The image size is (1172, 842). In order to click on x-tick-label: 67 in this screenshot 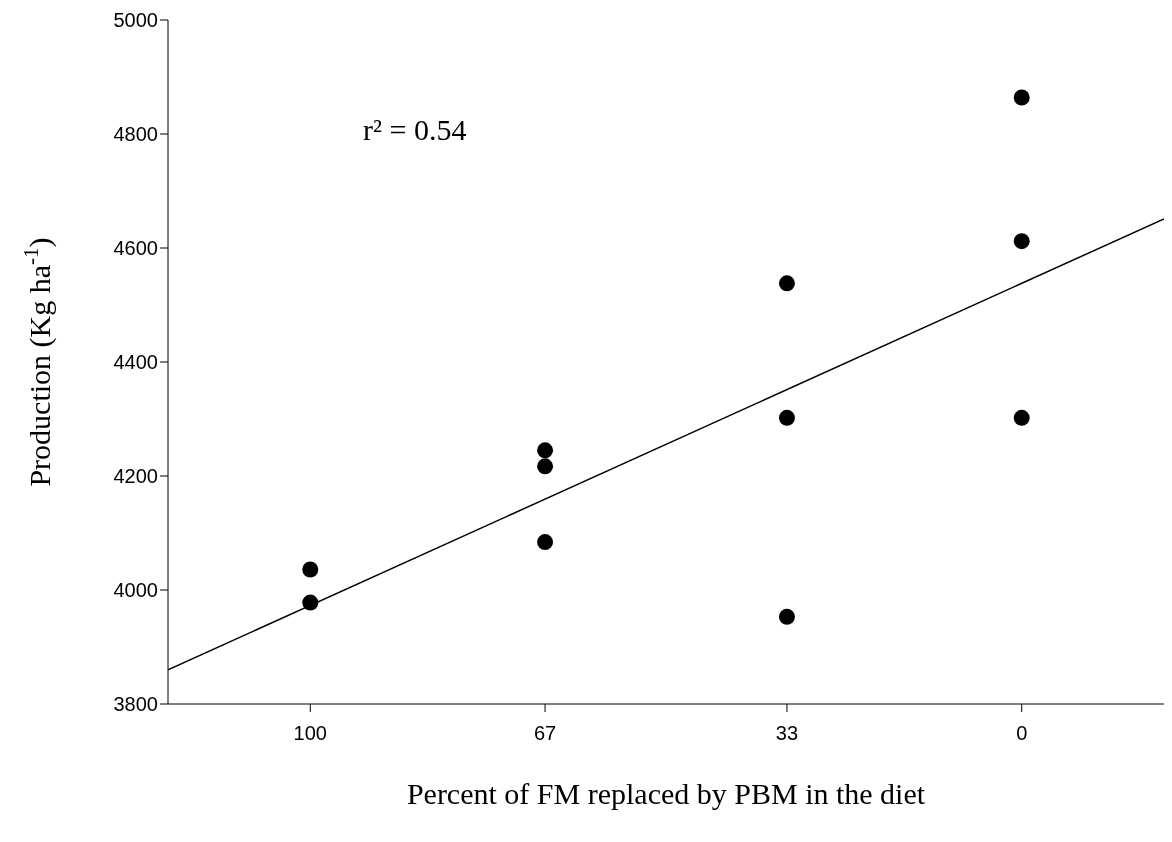, I will do `click(545, 733)`.